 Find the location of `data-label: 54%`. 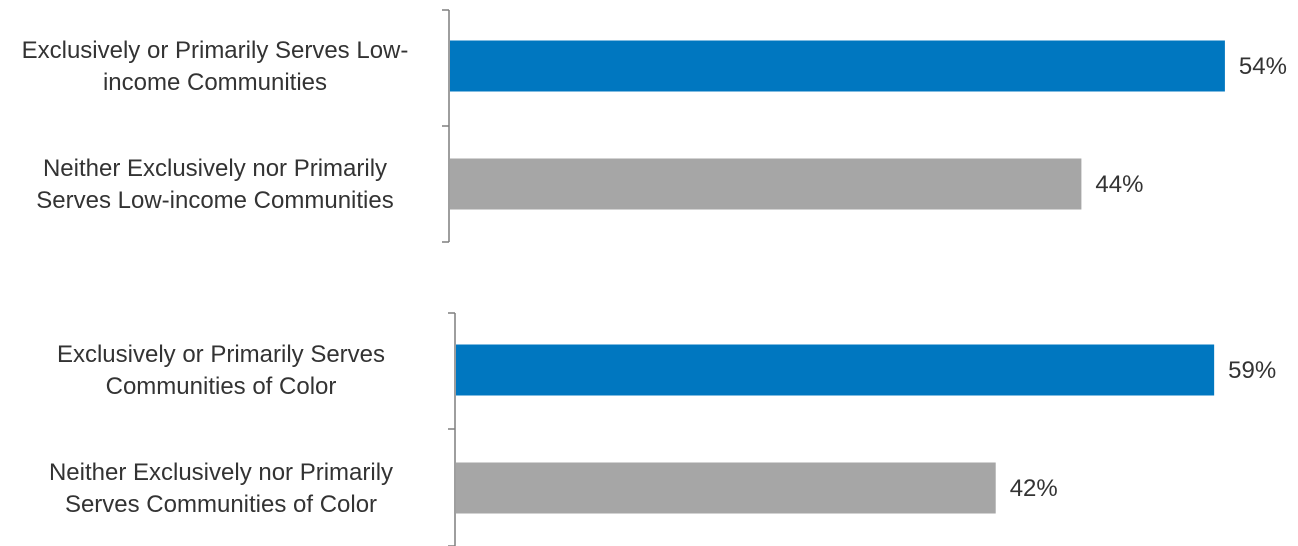

data-label: 54% is located at coordinates (1263, 66).